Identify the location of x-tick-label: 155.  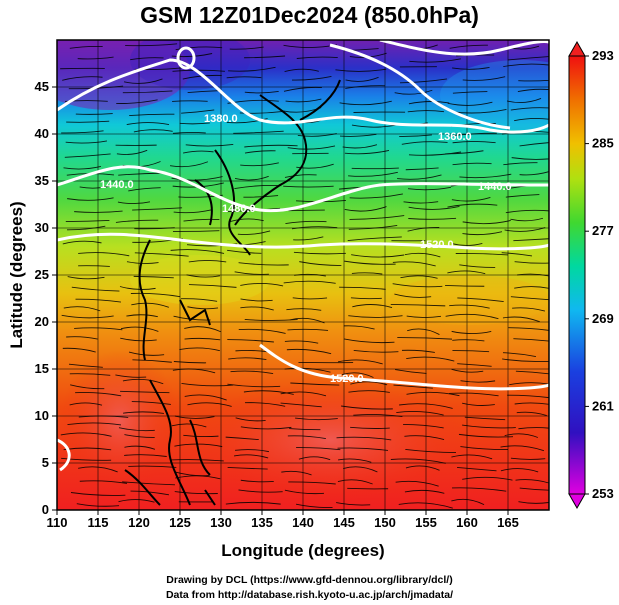
(426, 522).